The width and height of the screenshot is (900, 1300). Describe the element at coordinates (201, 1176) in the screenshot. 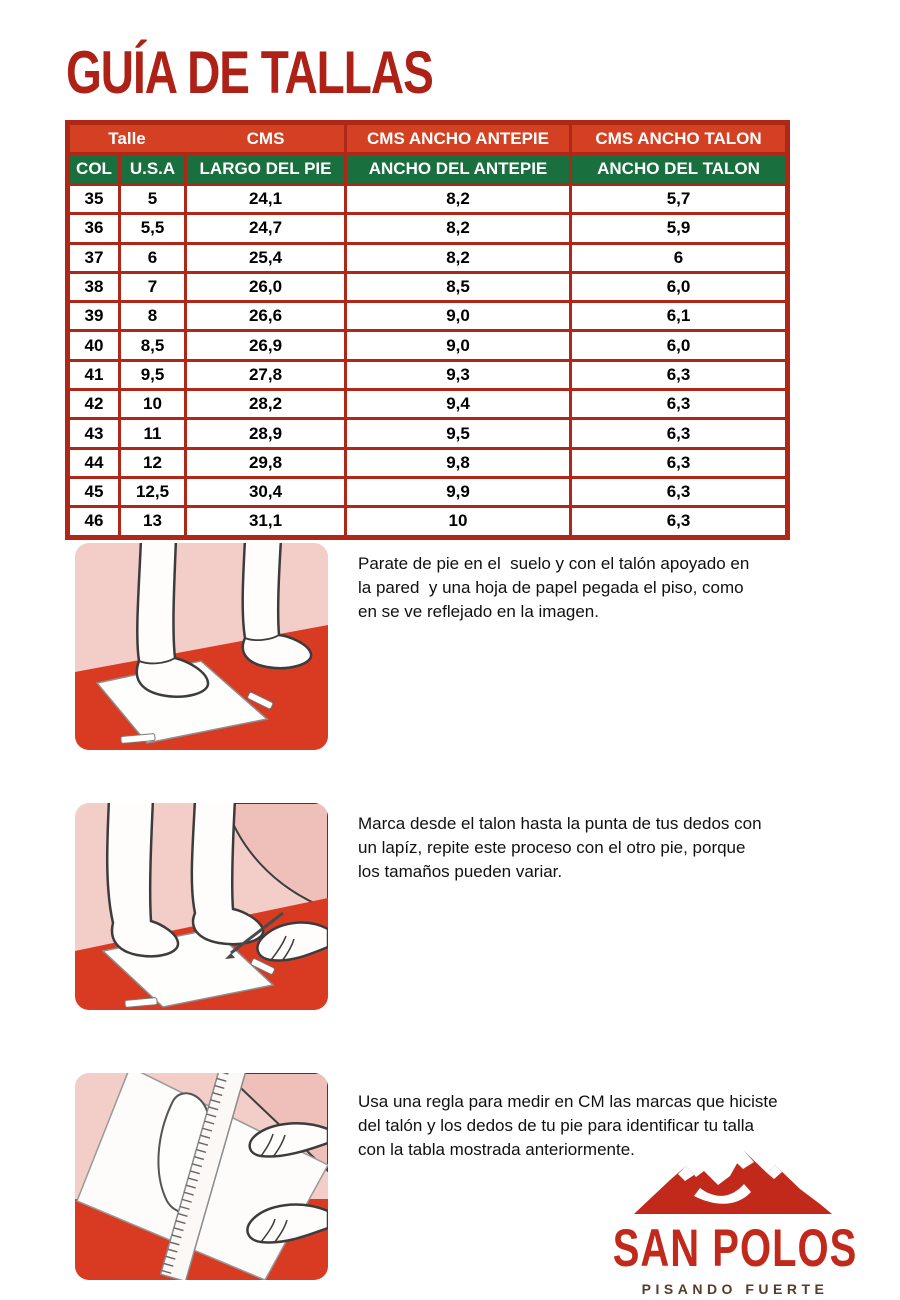

I see `ruler-measuring-illustration` at that location.